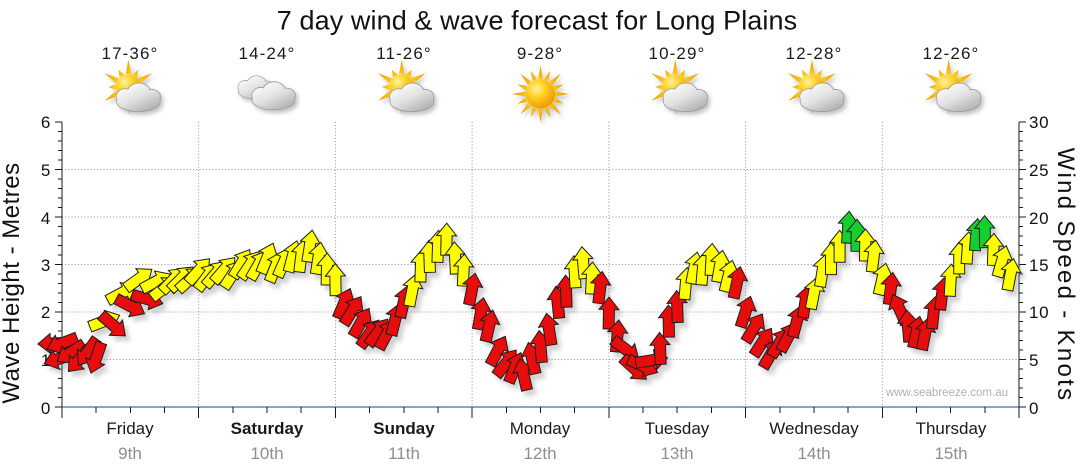  Describe the element at coordinates (677, 53) in the screenshot. I see `svg-text: 10-29°` at that location.